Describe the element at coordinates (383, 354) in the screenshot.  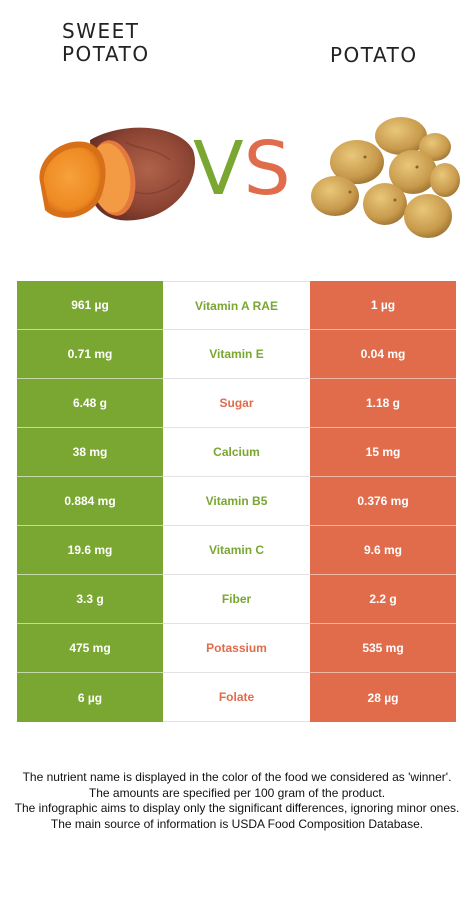
I see `potato-value: 0.04 mg` at that location.